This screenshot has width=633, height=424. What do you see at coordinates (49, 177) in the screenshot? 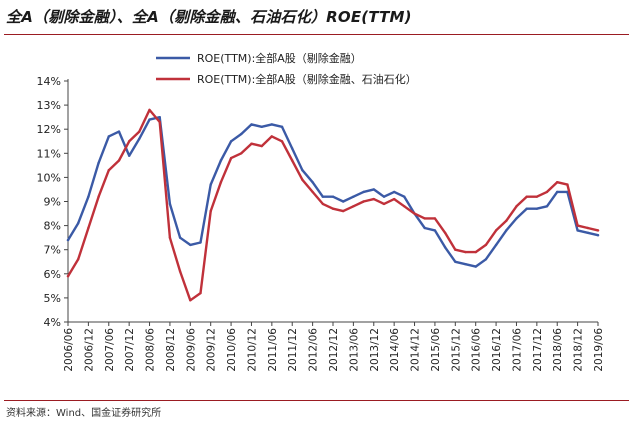
I see `y-tick-label: 10%` at bounding box center [49, 177].